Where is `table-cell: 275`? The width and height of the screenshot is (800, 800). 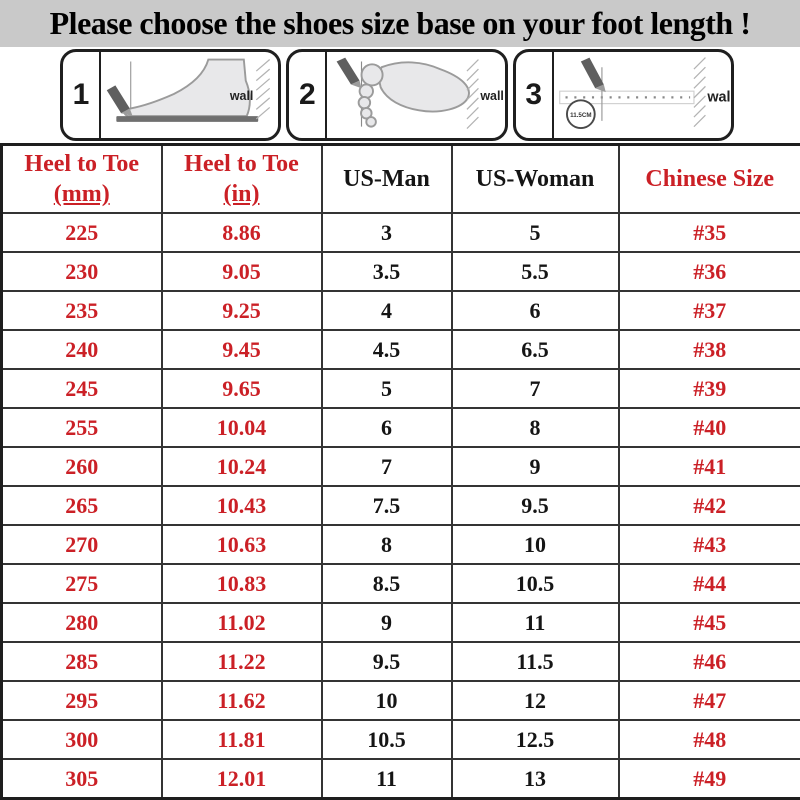 table-cell: 275 is located at coordinates (81, 583).